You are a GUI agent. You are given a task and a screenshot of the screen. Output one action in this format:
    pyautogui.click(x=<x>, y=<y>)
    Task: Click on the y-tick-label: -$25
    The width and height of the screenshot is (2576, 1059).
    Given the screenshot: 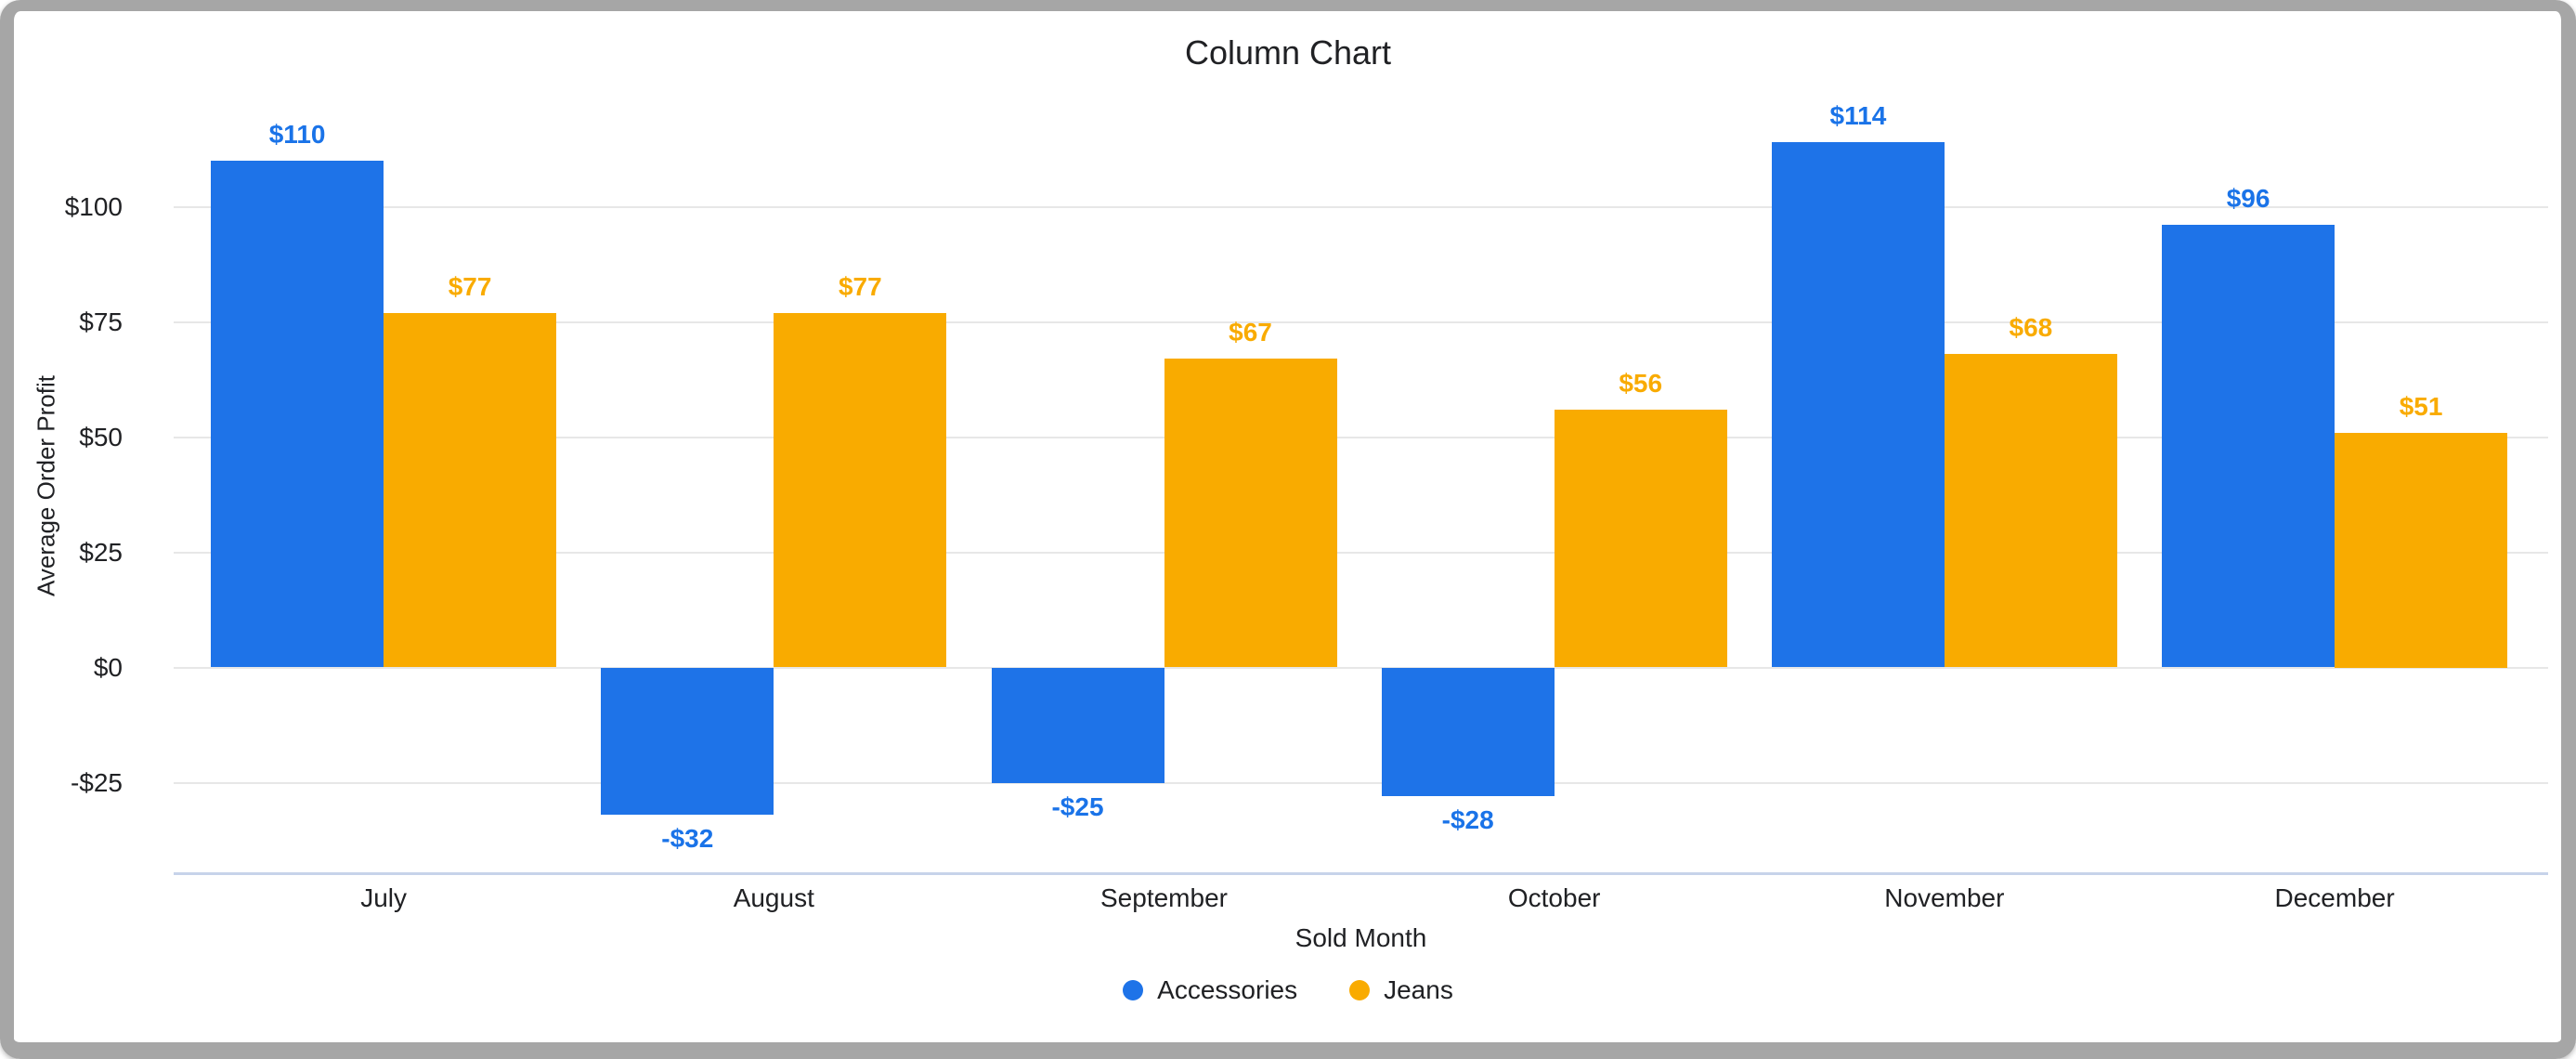 What is the action you would take?
    pyautogui.click(x=96, y=782)
    